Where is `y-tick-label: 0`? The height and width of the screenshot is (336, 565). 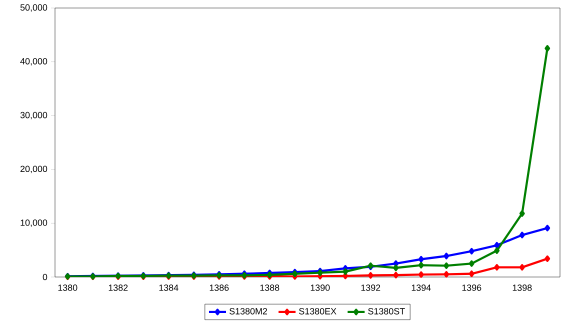
y-tick-label: 0 is located at coordinates (45, 277).